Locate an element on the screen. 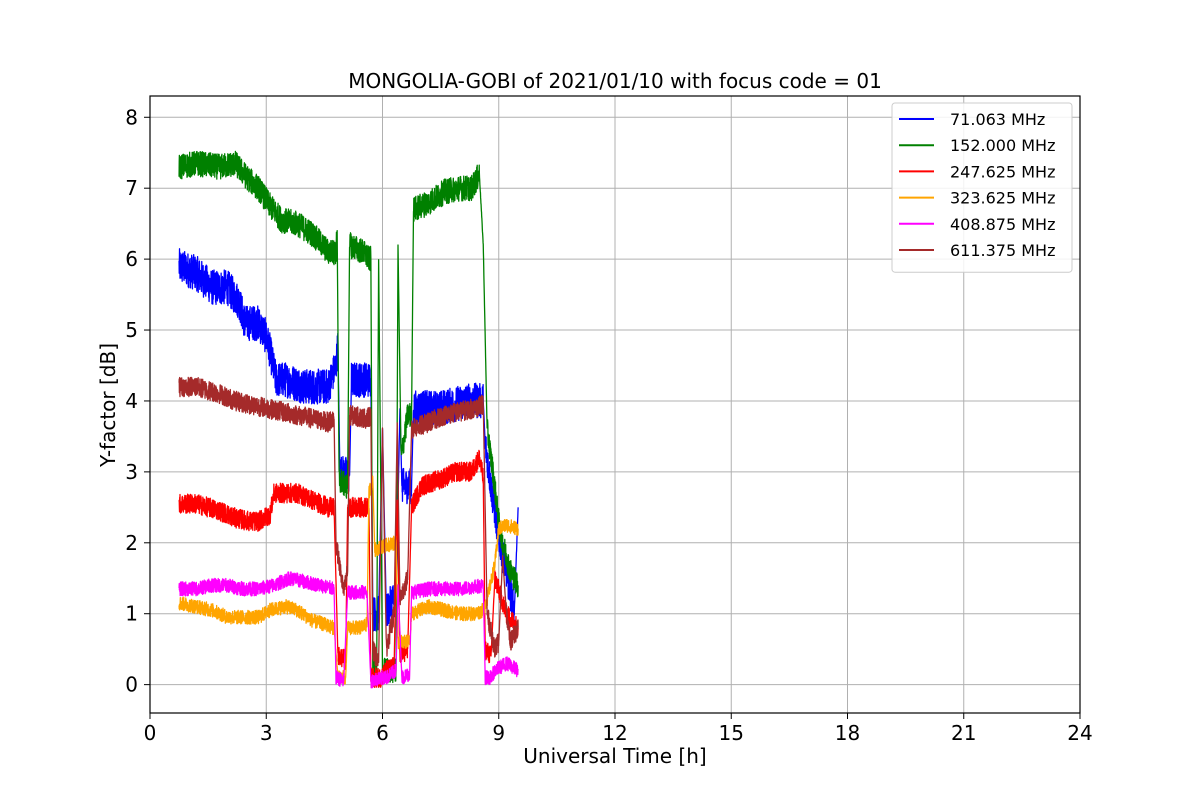 The height and width of the screenshot is (800, 1200). legend-box is located at coordinates (982, 187).